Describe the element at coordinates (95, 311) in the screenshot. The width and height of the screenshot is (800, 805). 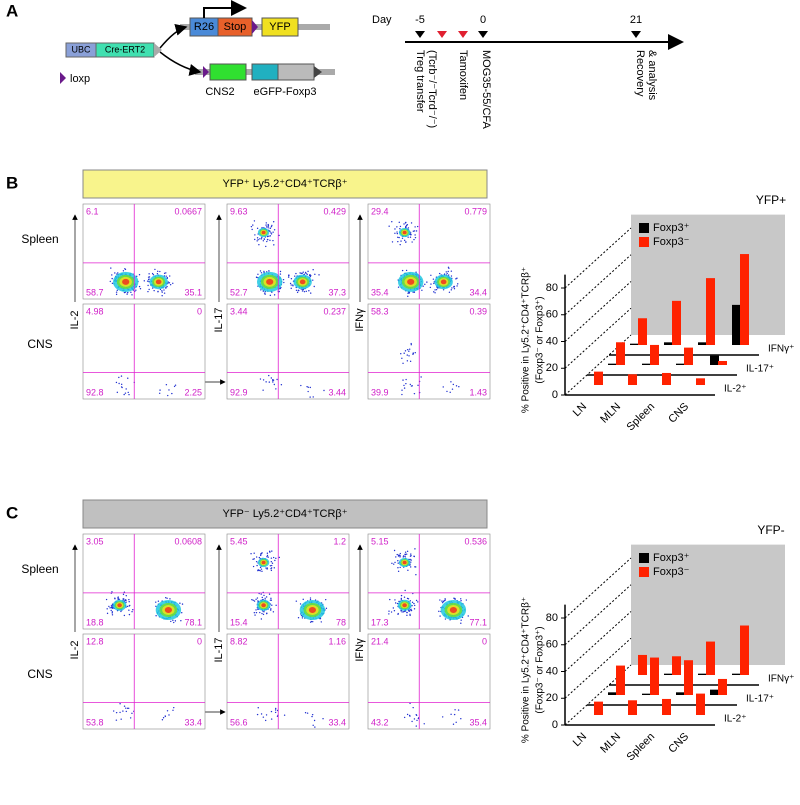
I see `quadrant-value: 4.98` at that location.